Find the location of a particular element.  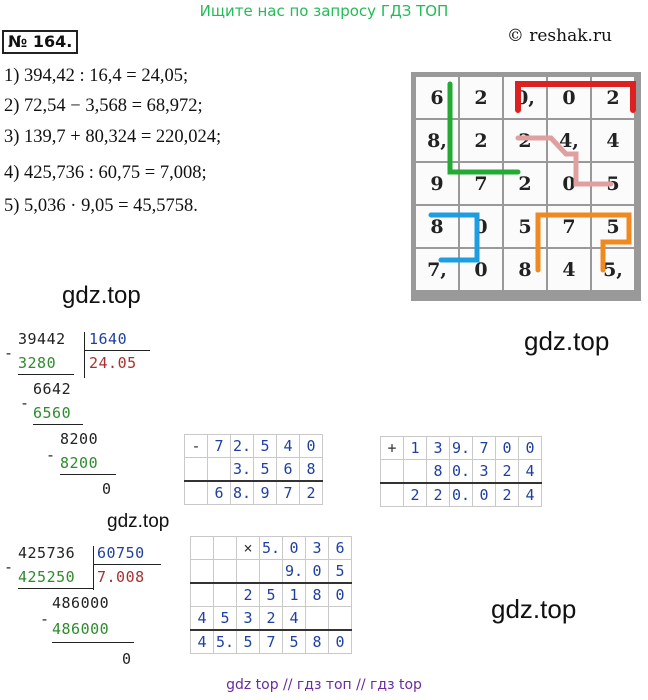

path-red is located at coordinates (575, 97).